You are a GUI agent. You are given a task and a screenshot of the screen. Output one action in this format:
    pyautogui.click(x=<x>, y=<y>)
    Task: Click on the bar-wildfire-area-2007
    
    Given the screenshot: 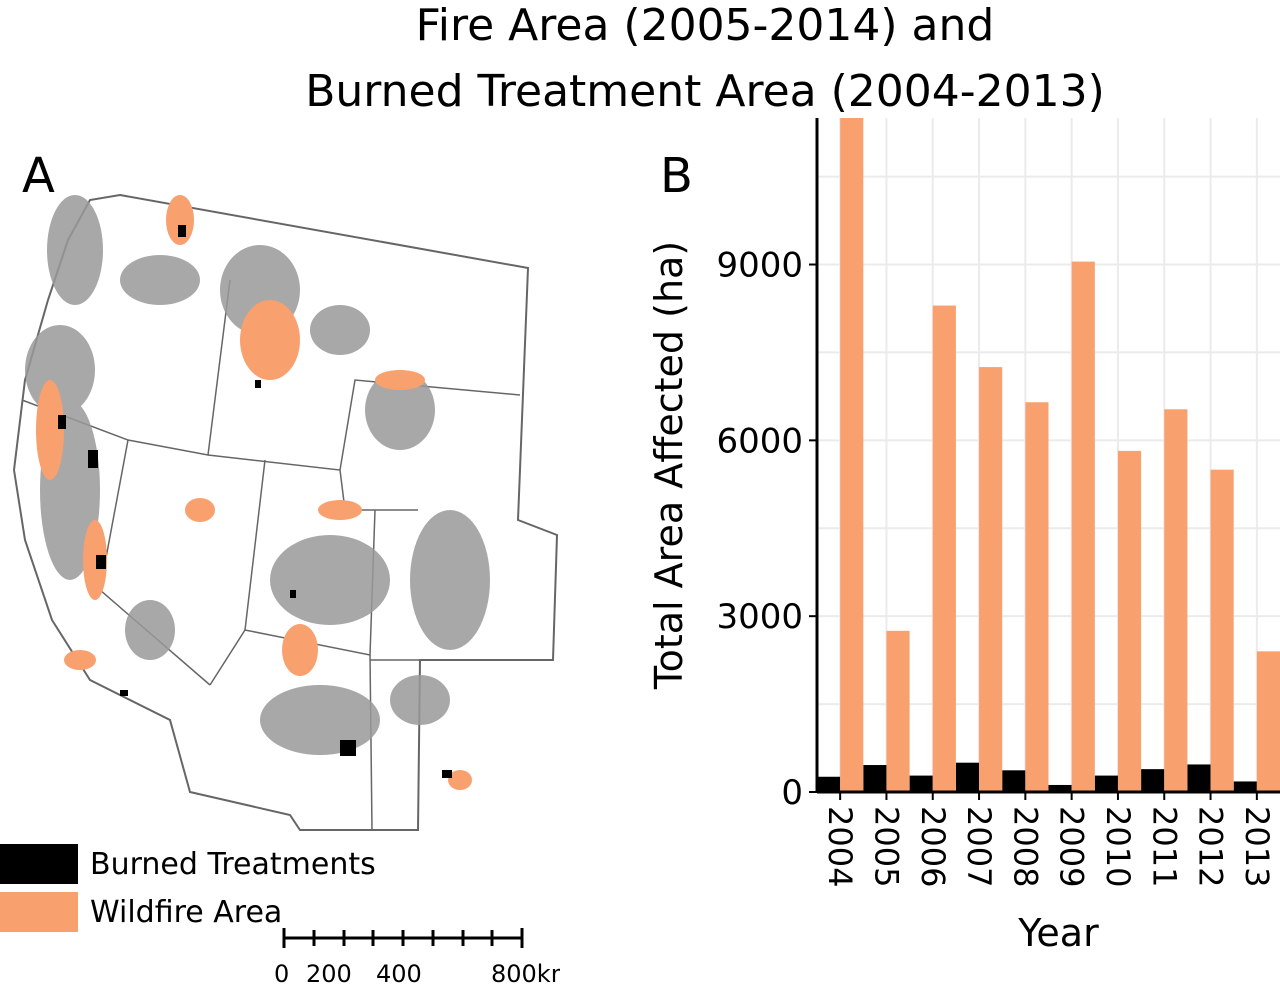 What is the action you would take?
    pyautogui.click(x=991, y=579)
    